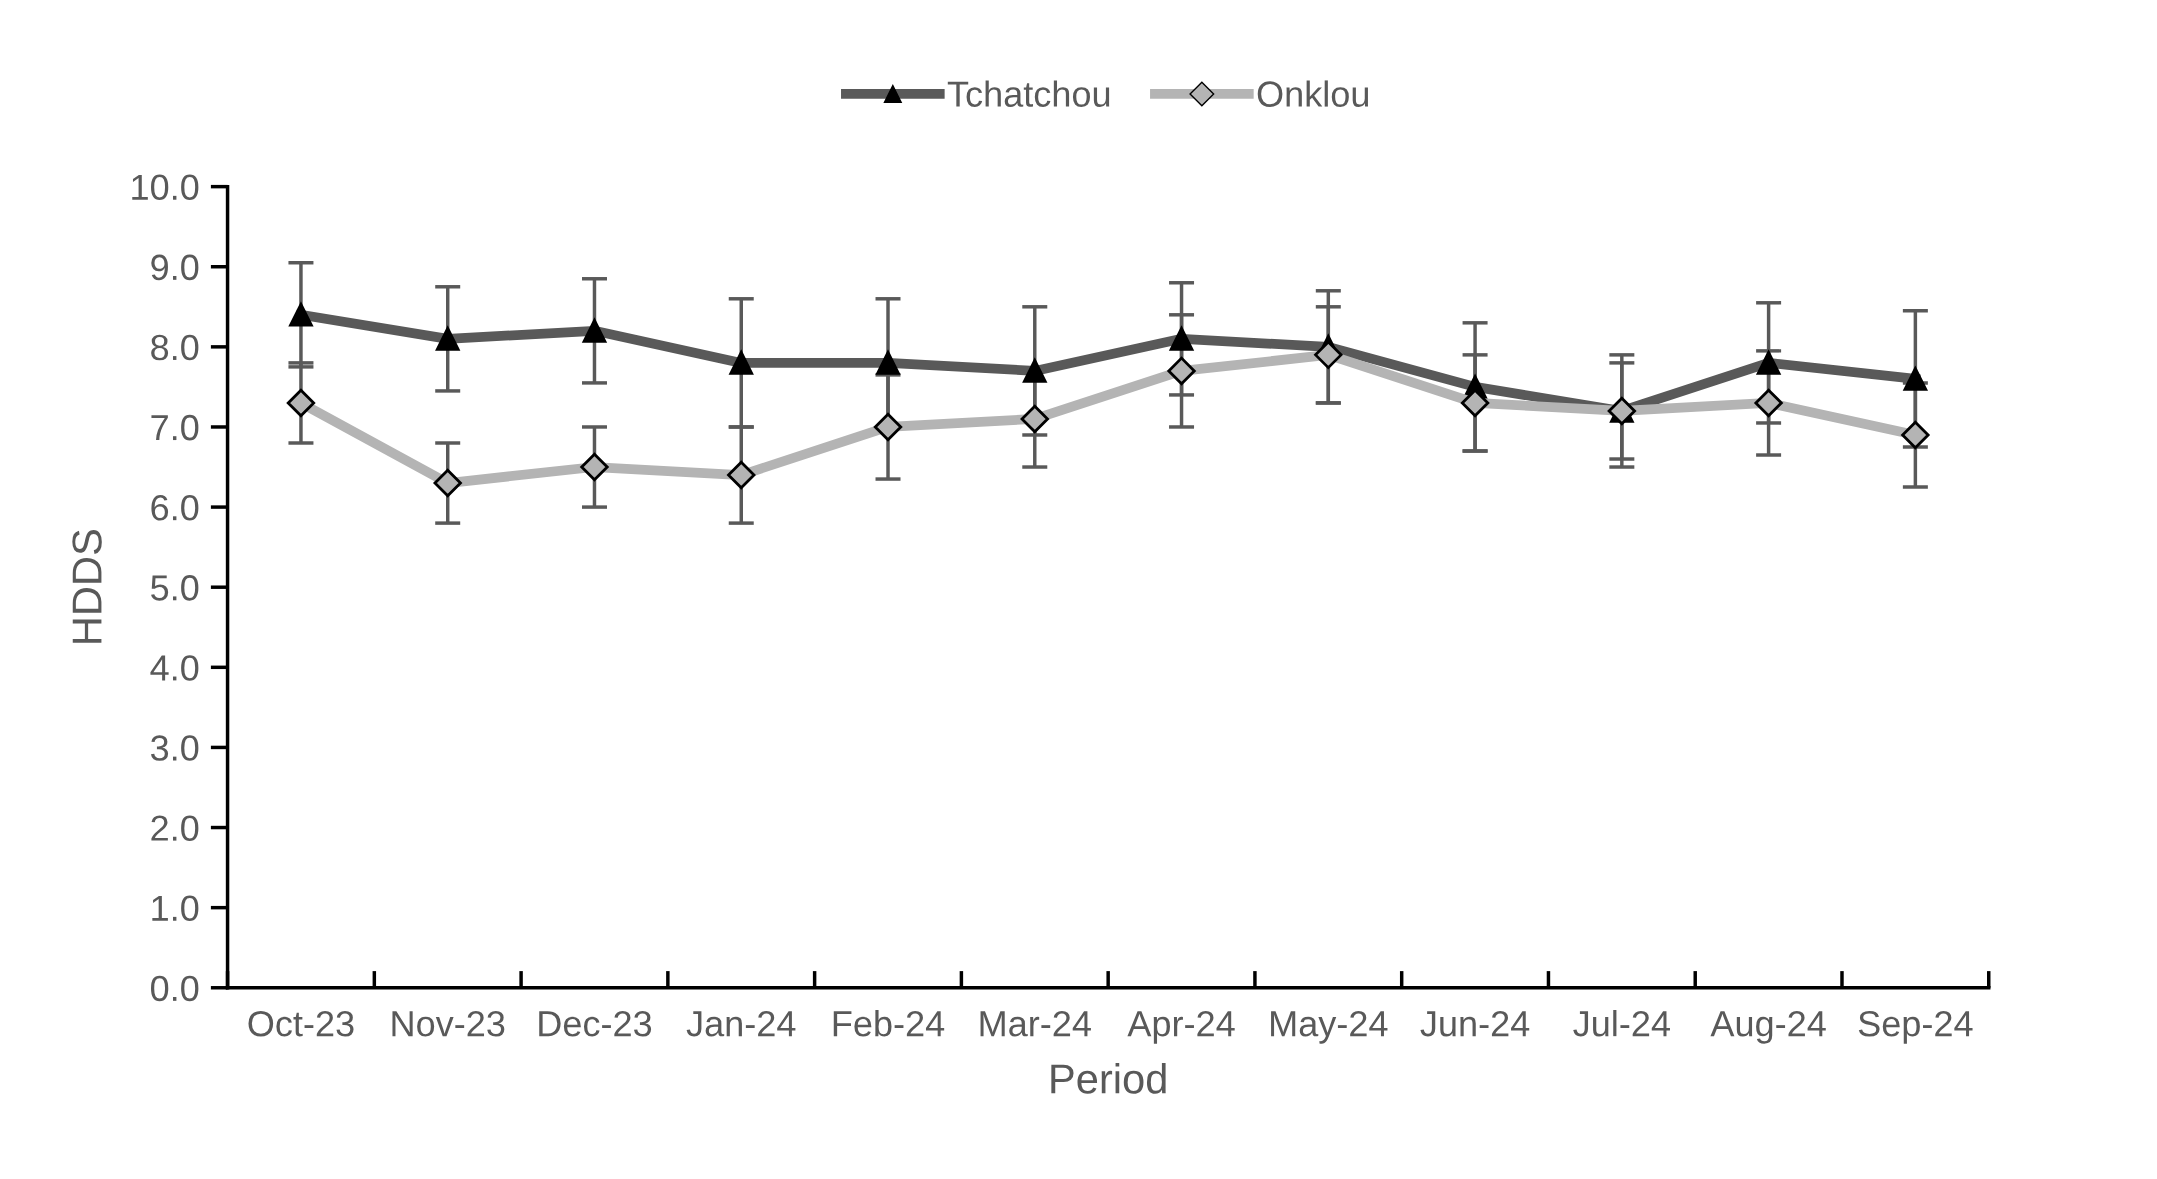 The image size is (2157, 1179). What do you see at coordinates (175, 988) in the screenshot?
I see `y-tick-label: 0.0` at bounding box center [175, 988].